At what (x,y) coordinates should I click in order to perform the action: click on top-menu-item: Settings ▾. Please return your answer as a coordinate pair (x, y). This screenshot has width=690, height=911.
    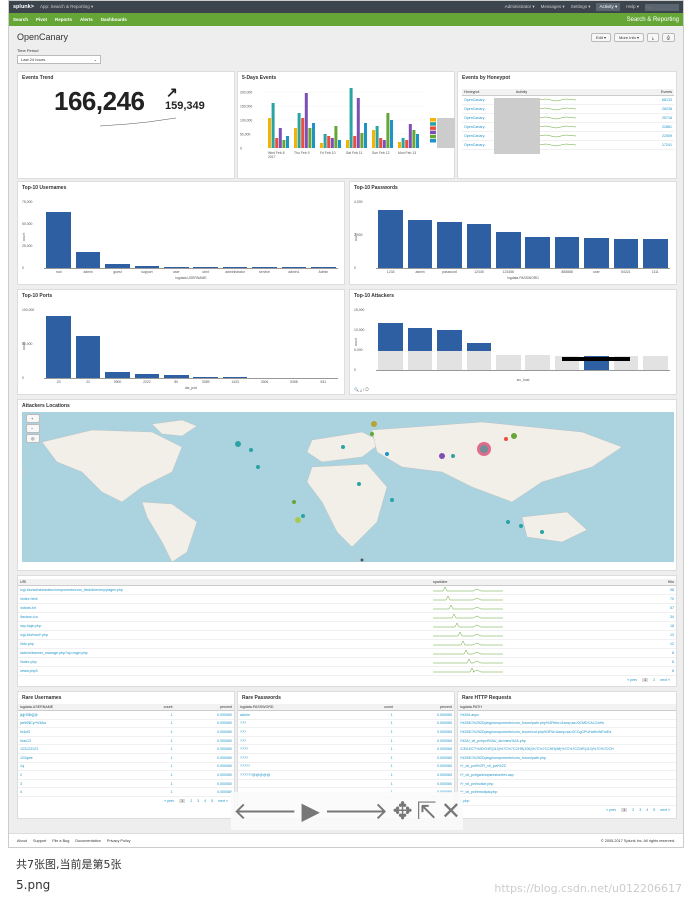
    Looking at the image, I should click on (580, 6).